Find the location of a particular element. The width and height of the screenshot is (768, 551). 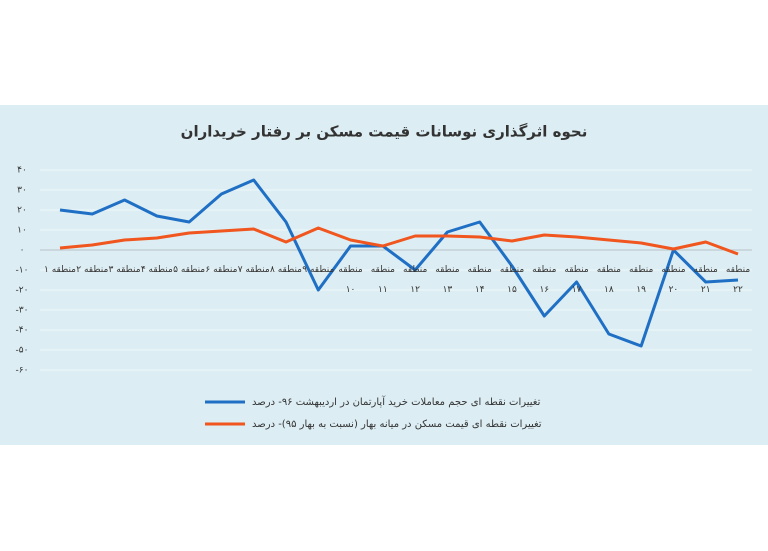

x-tick-label: منطقه ۴ is located at coordinates (156, 270).